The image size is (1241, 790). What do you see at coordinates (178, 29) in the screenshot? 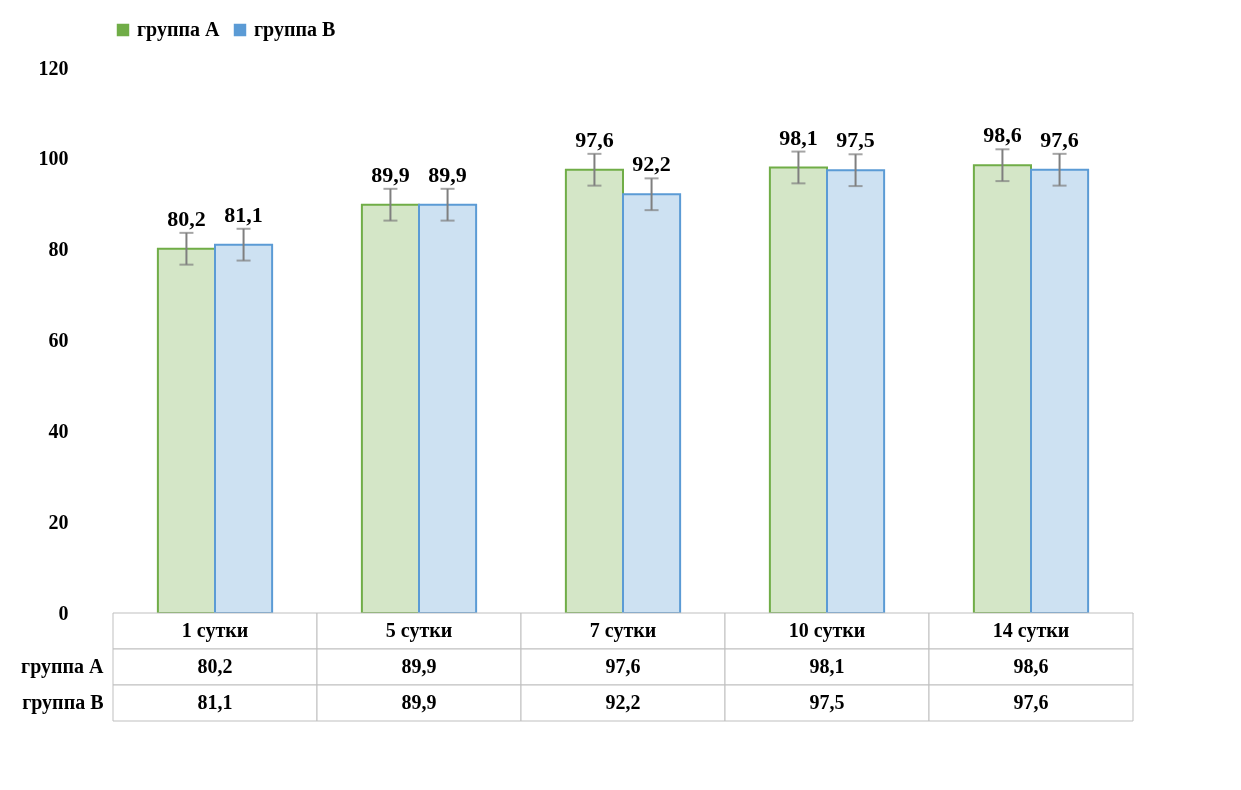
I see `legend-label: группа A` at bounding box center [178, 29].